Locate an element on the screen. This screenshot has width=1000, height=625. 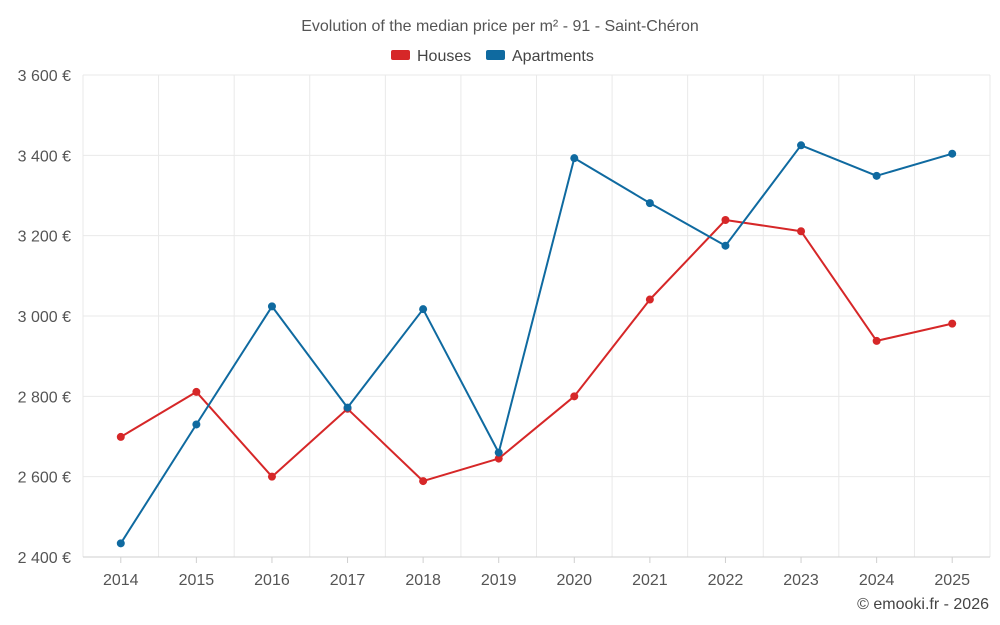
y-tick-label: 3 000 € is located at coordinates (44, 317).